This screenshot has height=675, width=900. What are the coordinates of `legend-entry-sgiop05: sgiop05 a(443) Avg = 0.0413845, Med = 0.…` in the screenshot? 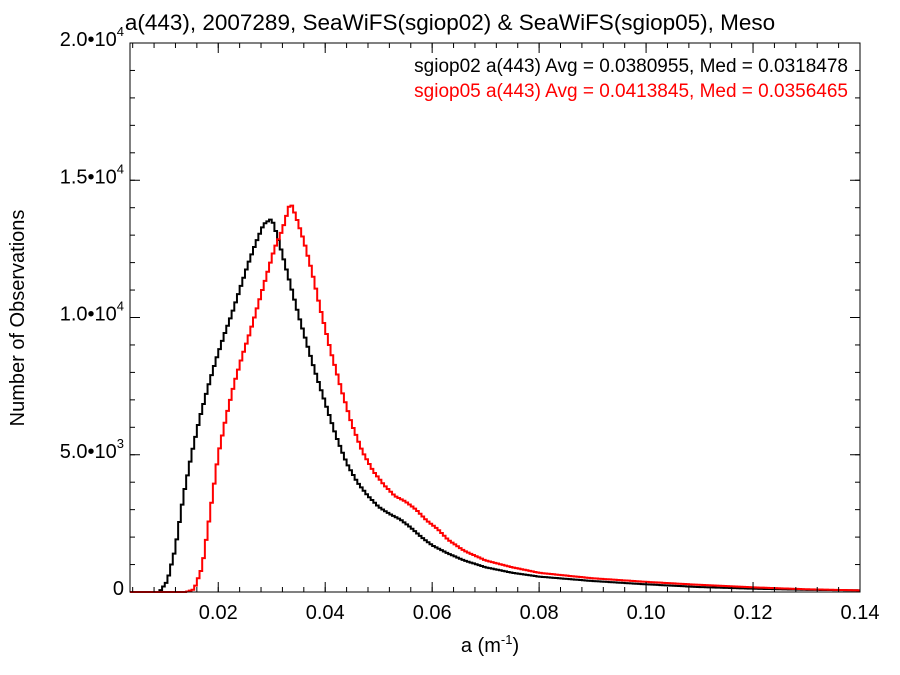 It's located at (631, 91).